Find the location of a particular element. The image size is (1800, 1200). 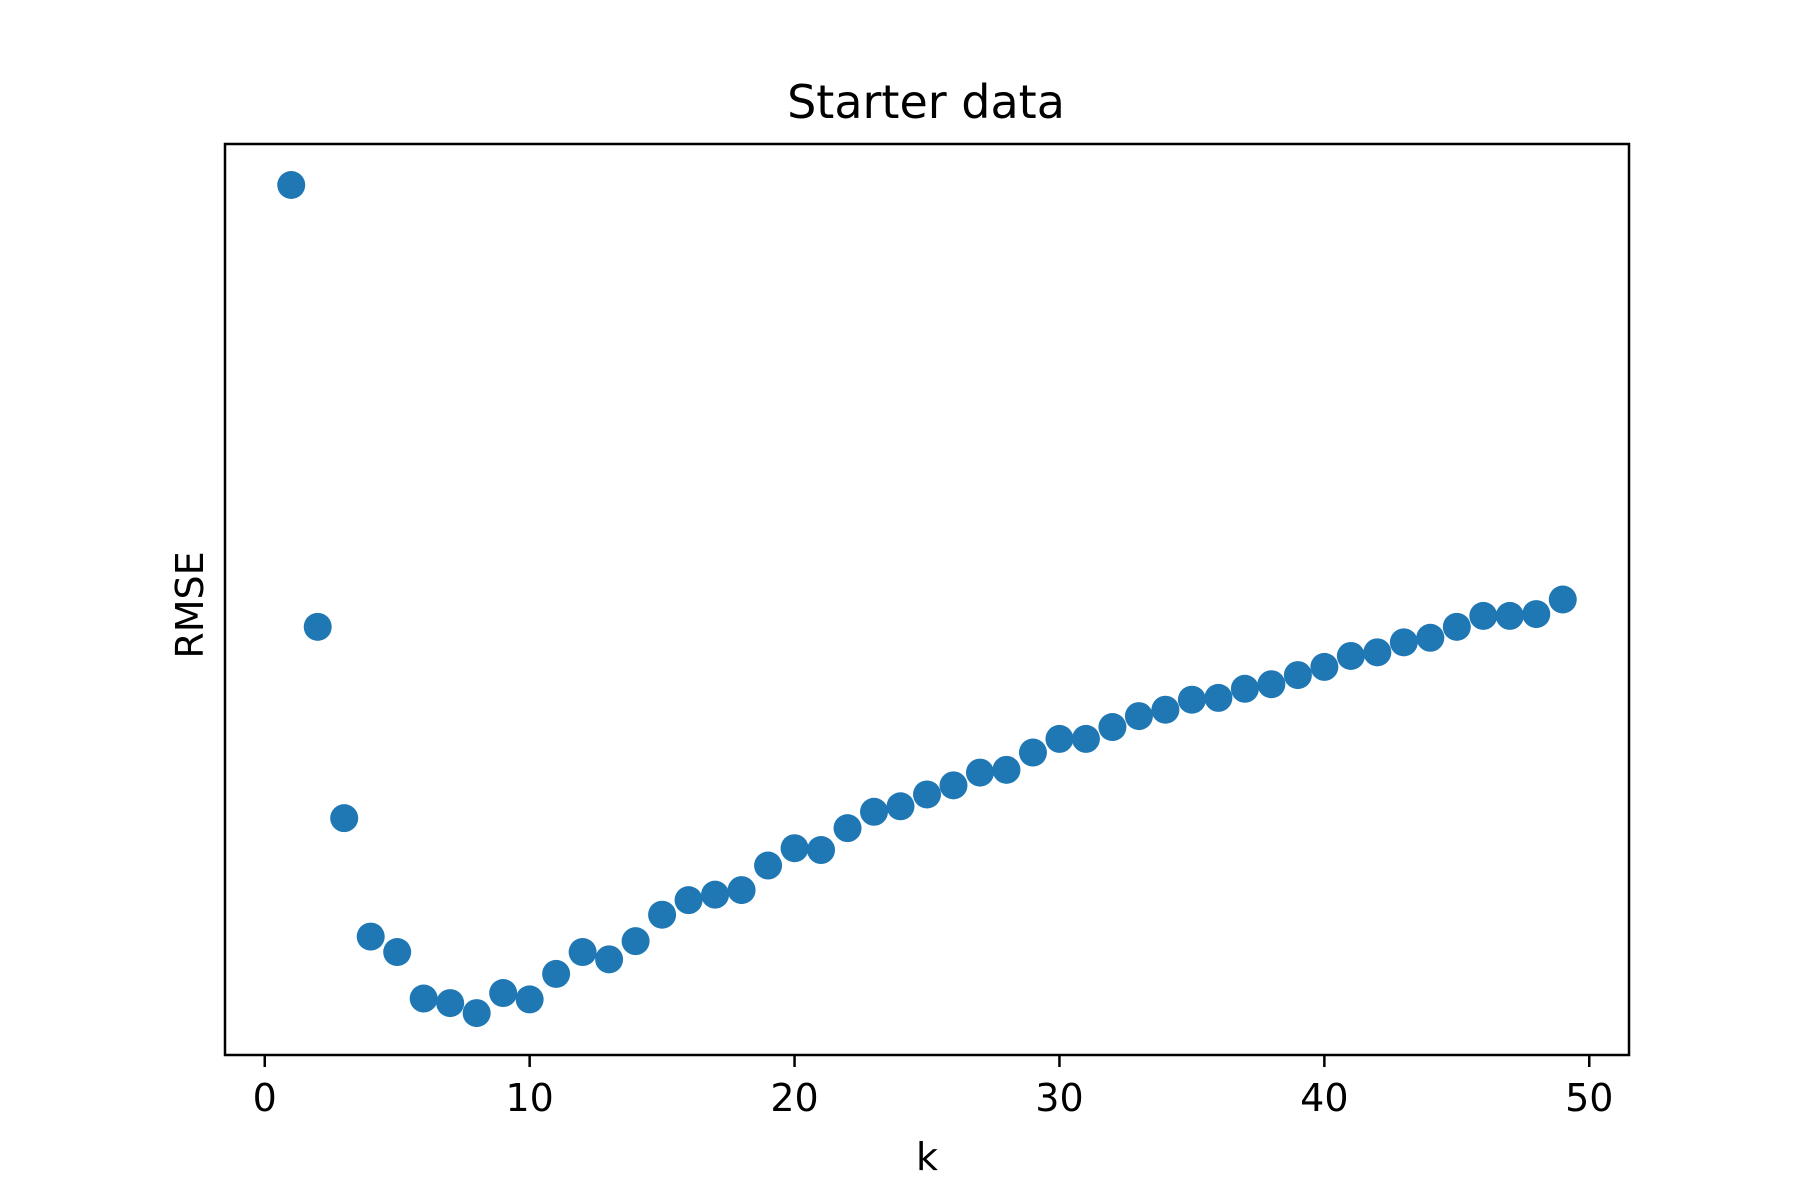

x-tick-label: 0 is located at coordinates (265, 1098).